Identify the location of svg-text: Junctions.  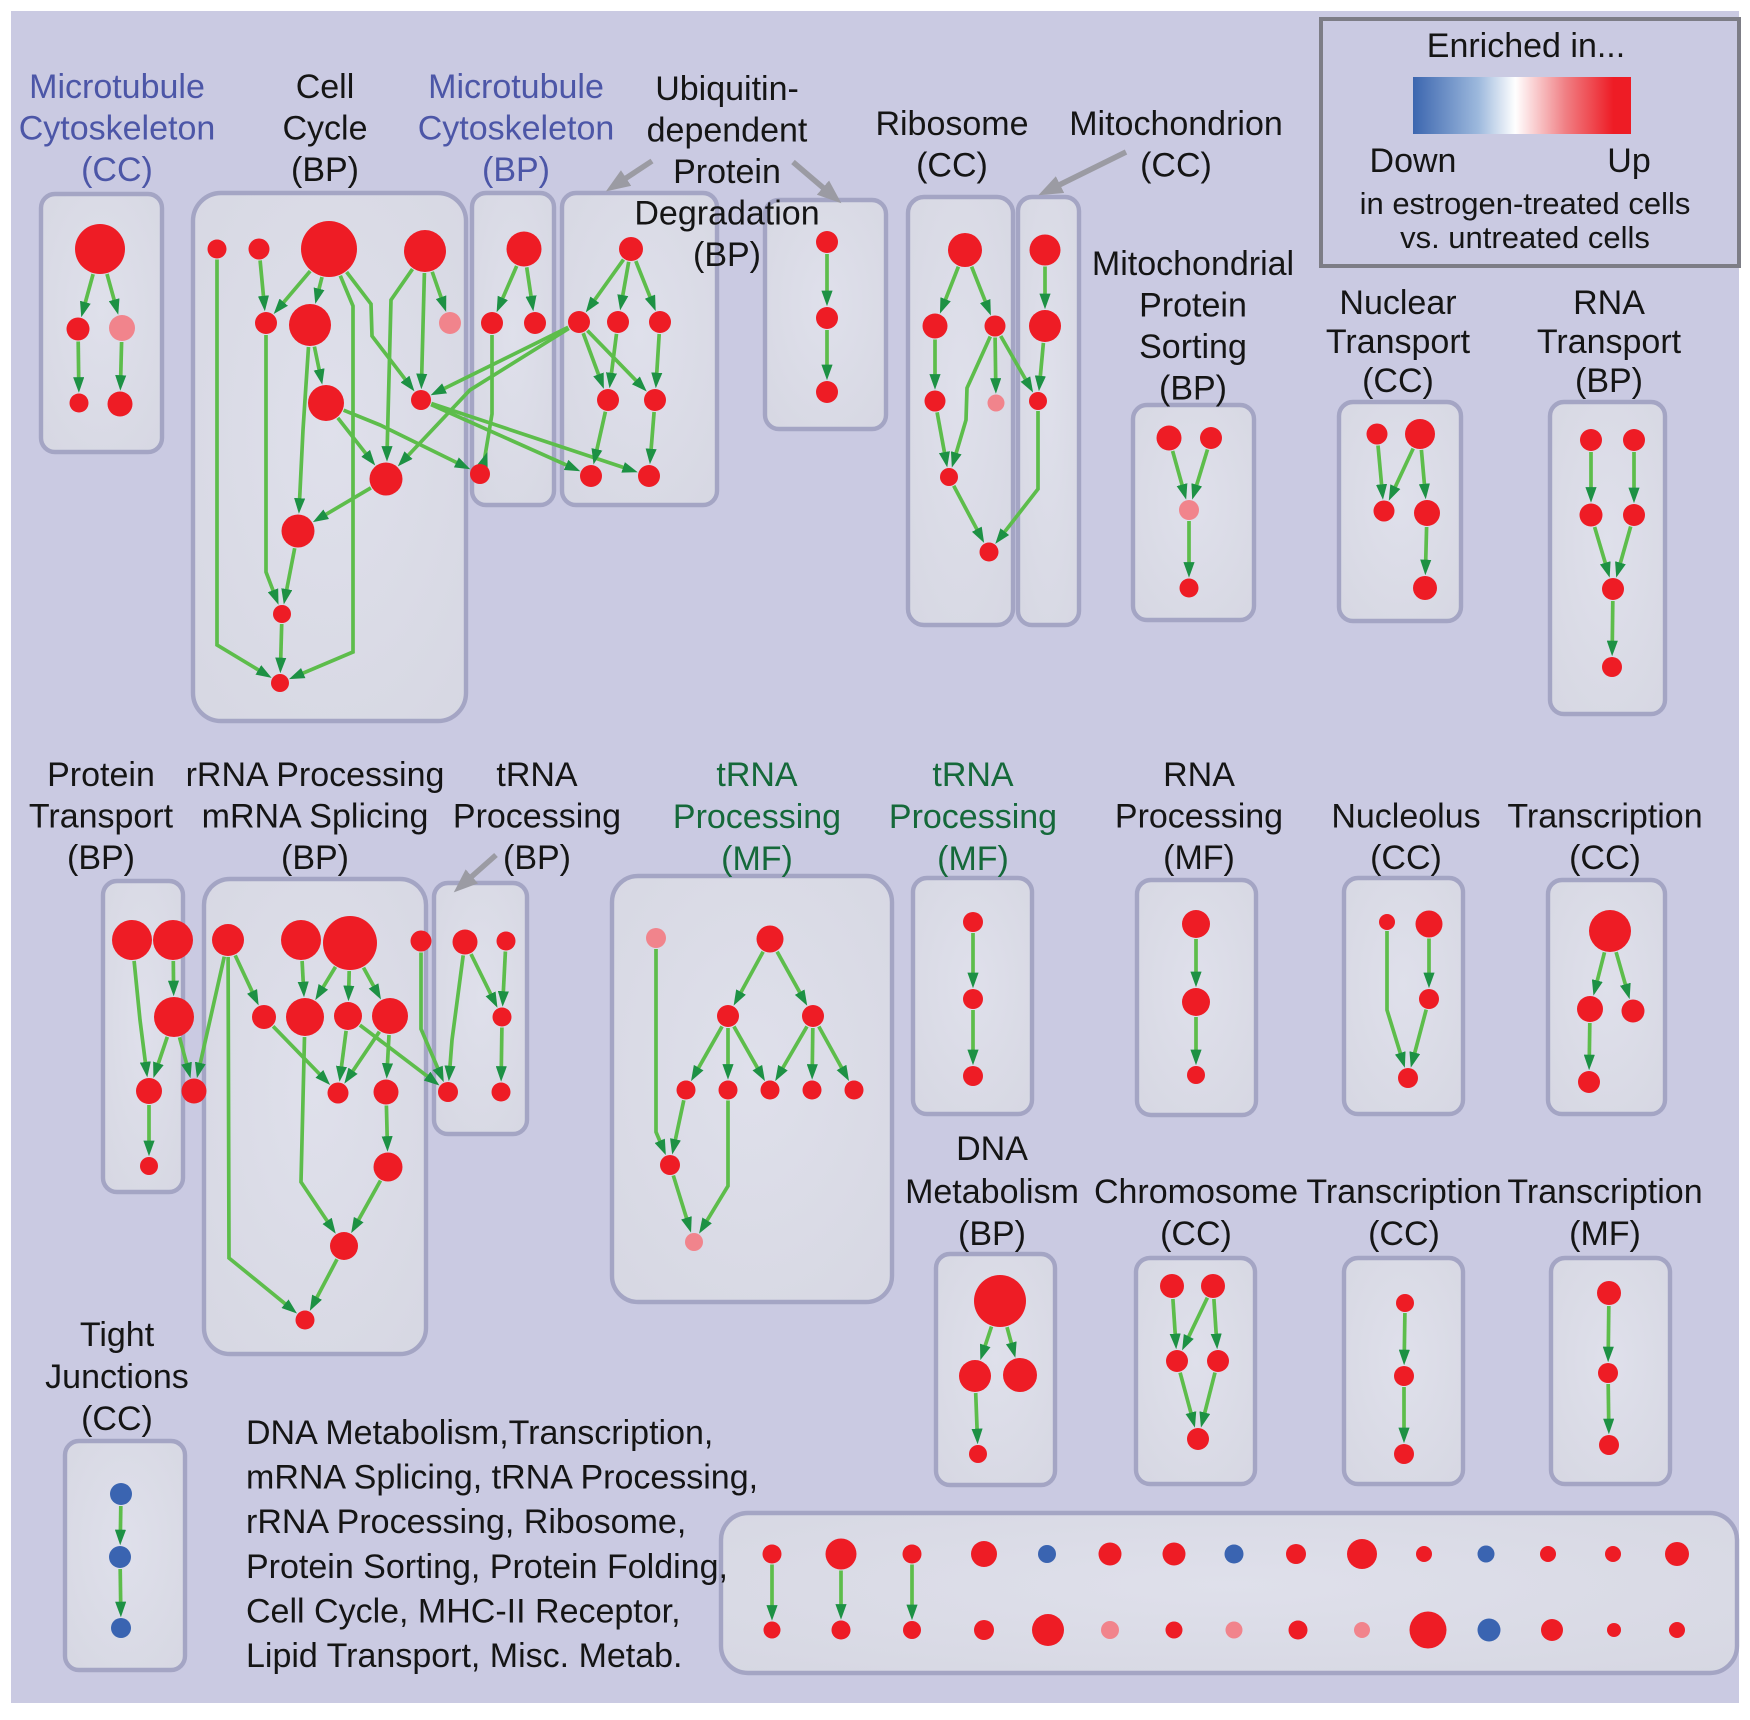
(117, 1377).